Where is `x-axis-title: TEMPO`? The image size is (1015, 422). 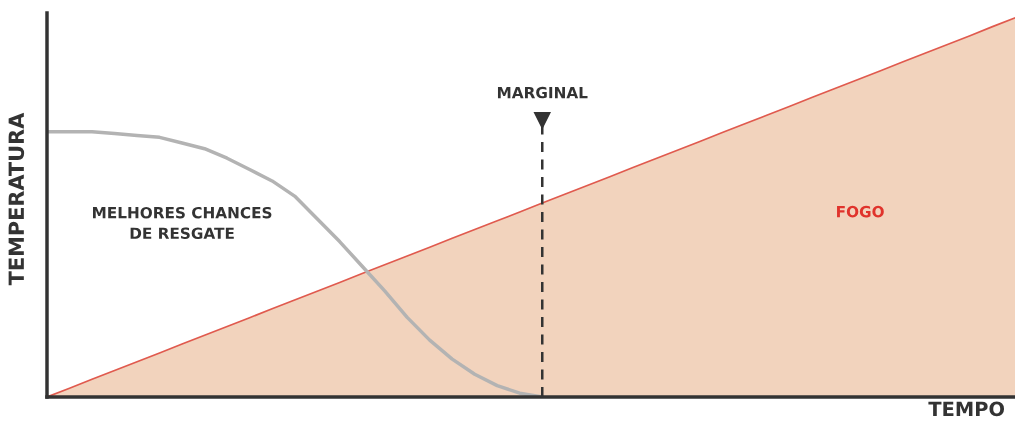
x-axis-title: TEMPO is located at coordinates (966, 409).